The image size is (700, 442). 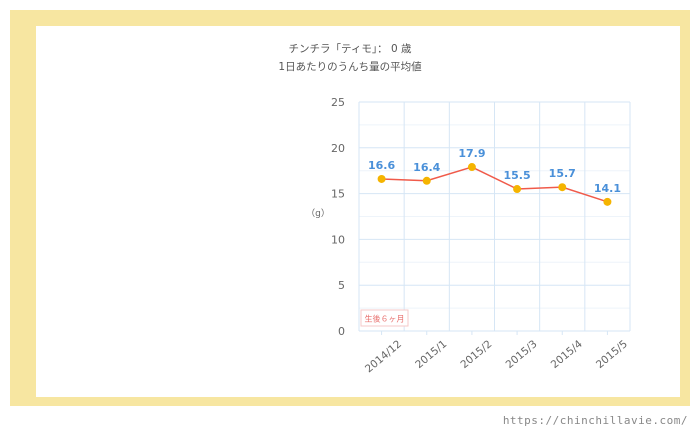 I want to click on x-tick-label: 2015/1, so click(x=431, y=354).